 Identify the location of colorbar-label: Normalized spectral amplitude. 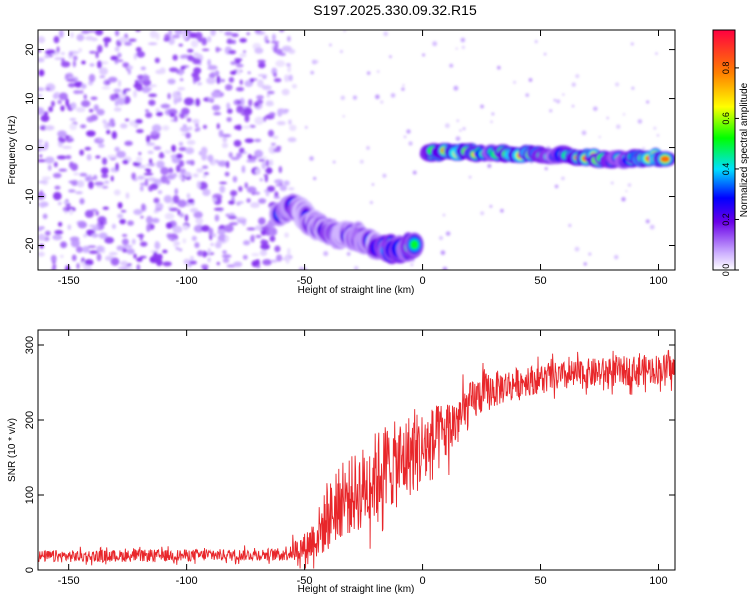
(744, 149).